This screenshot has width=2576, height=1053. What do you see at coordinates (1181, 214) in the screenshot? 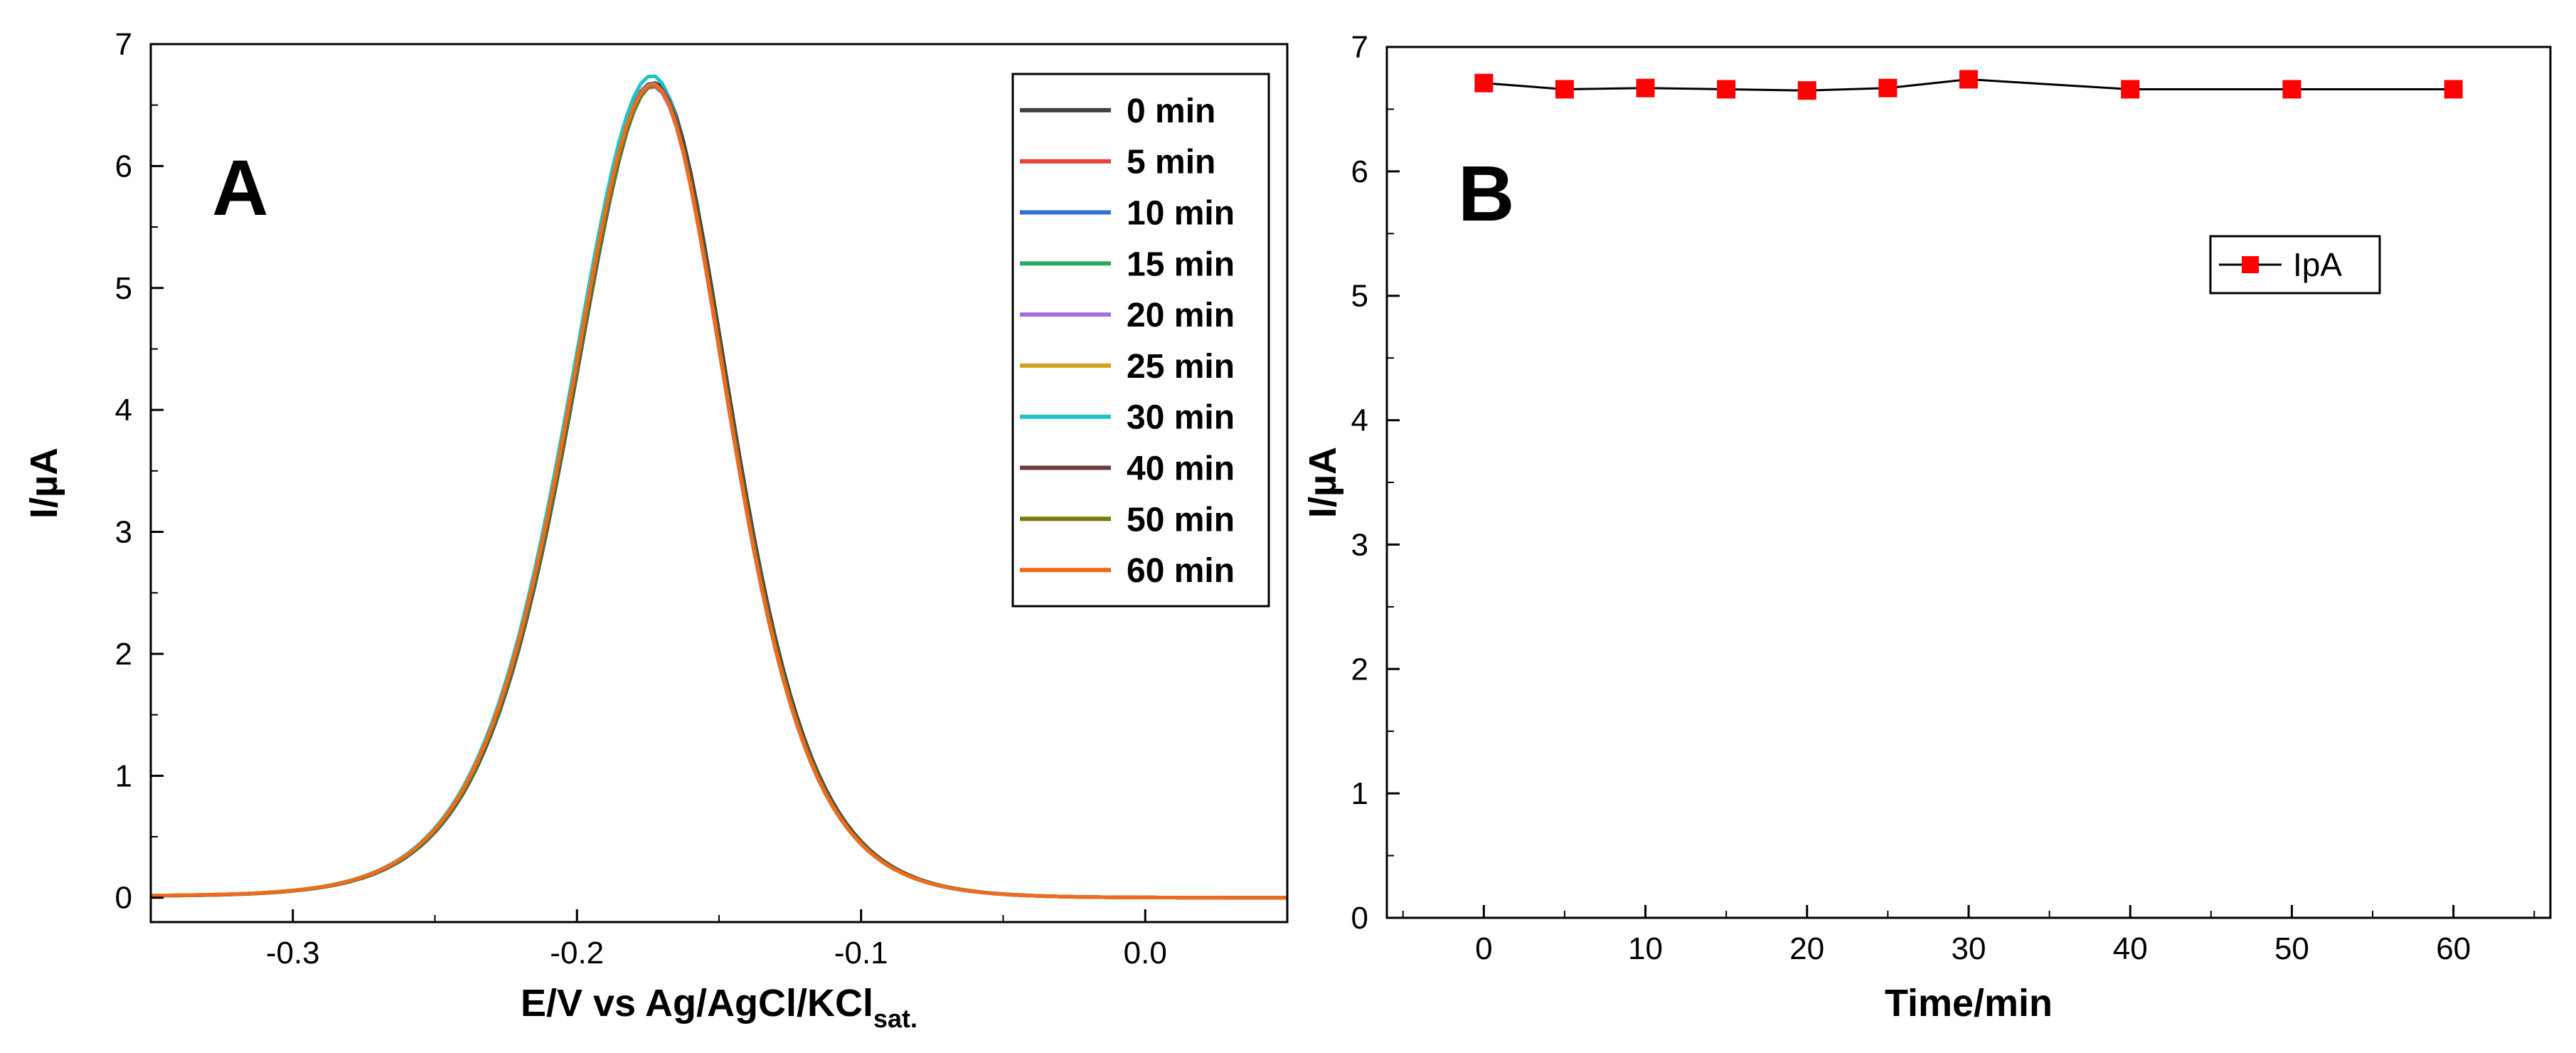
I see `panel-a-legend-label: 10 min` at bounding box center [1181, 214].